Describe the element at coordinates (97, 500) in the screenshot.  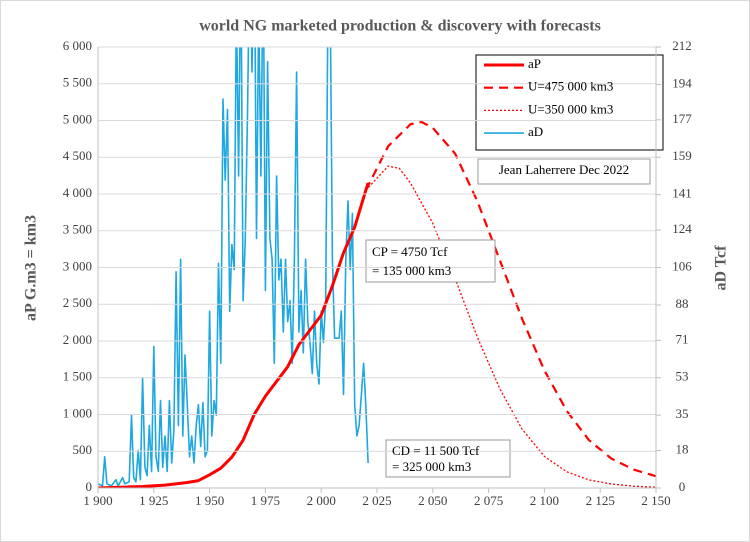
I see `x-tick-label: 1 900` at that location.